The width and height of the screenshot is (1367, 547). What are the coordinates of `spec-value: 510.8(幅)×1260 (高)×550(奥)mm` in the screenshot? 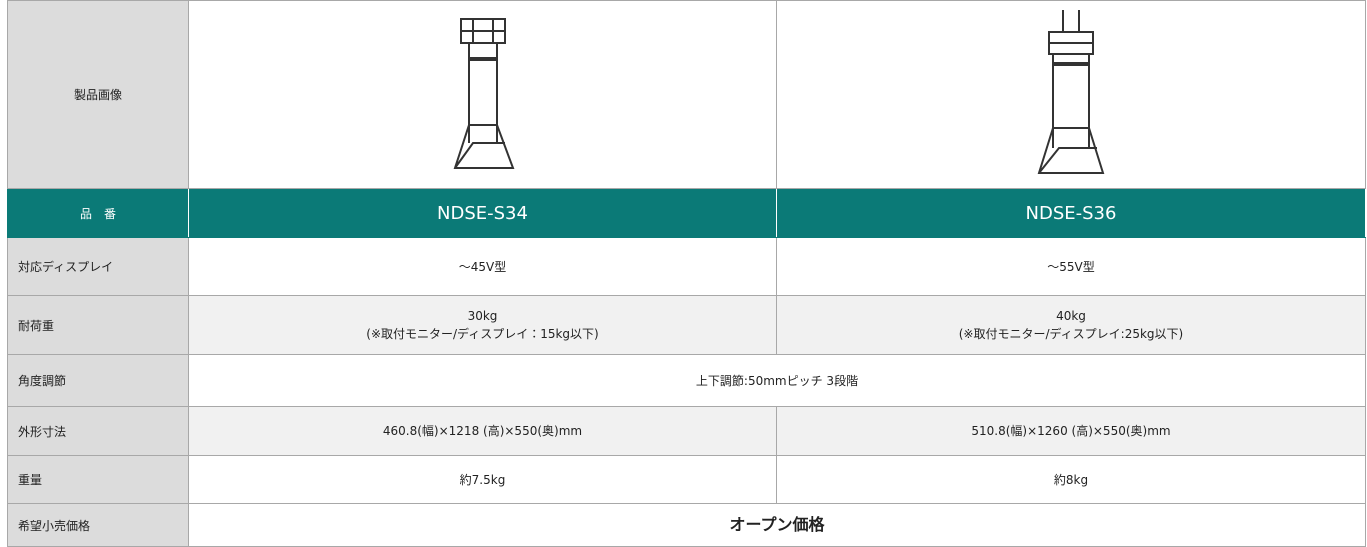 It's located at (1071, 431).